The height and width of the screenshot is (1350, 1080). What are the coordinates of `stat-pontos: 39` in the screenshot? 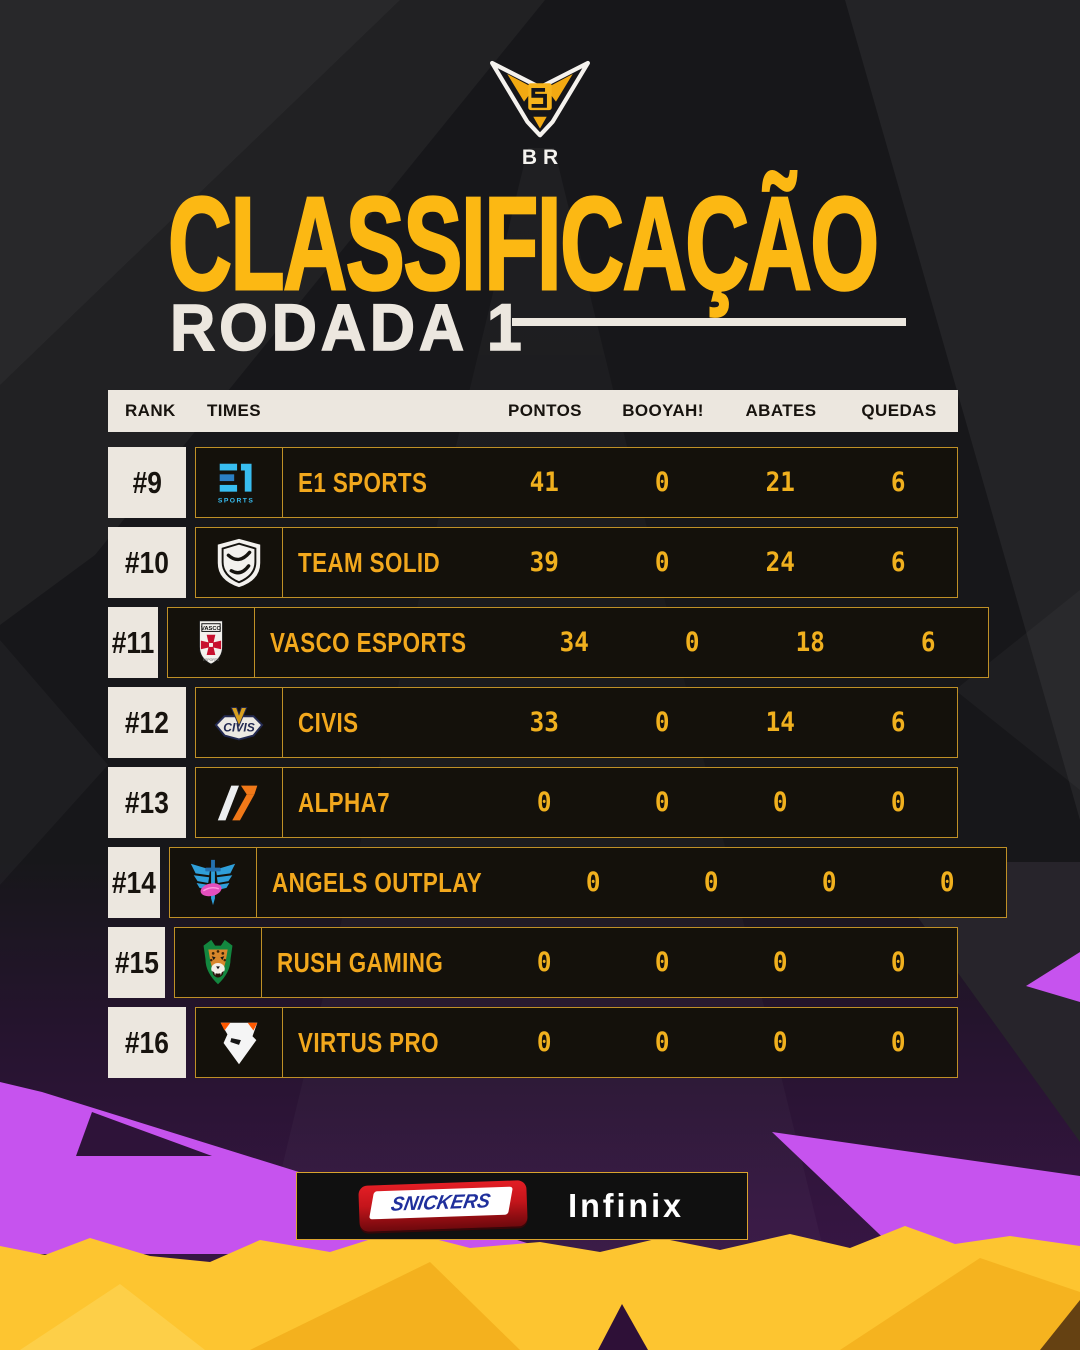 It's located at (544, 562).